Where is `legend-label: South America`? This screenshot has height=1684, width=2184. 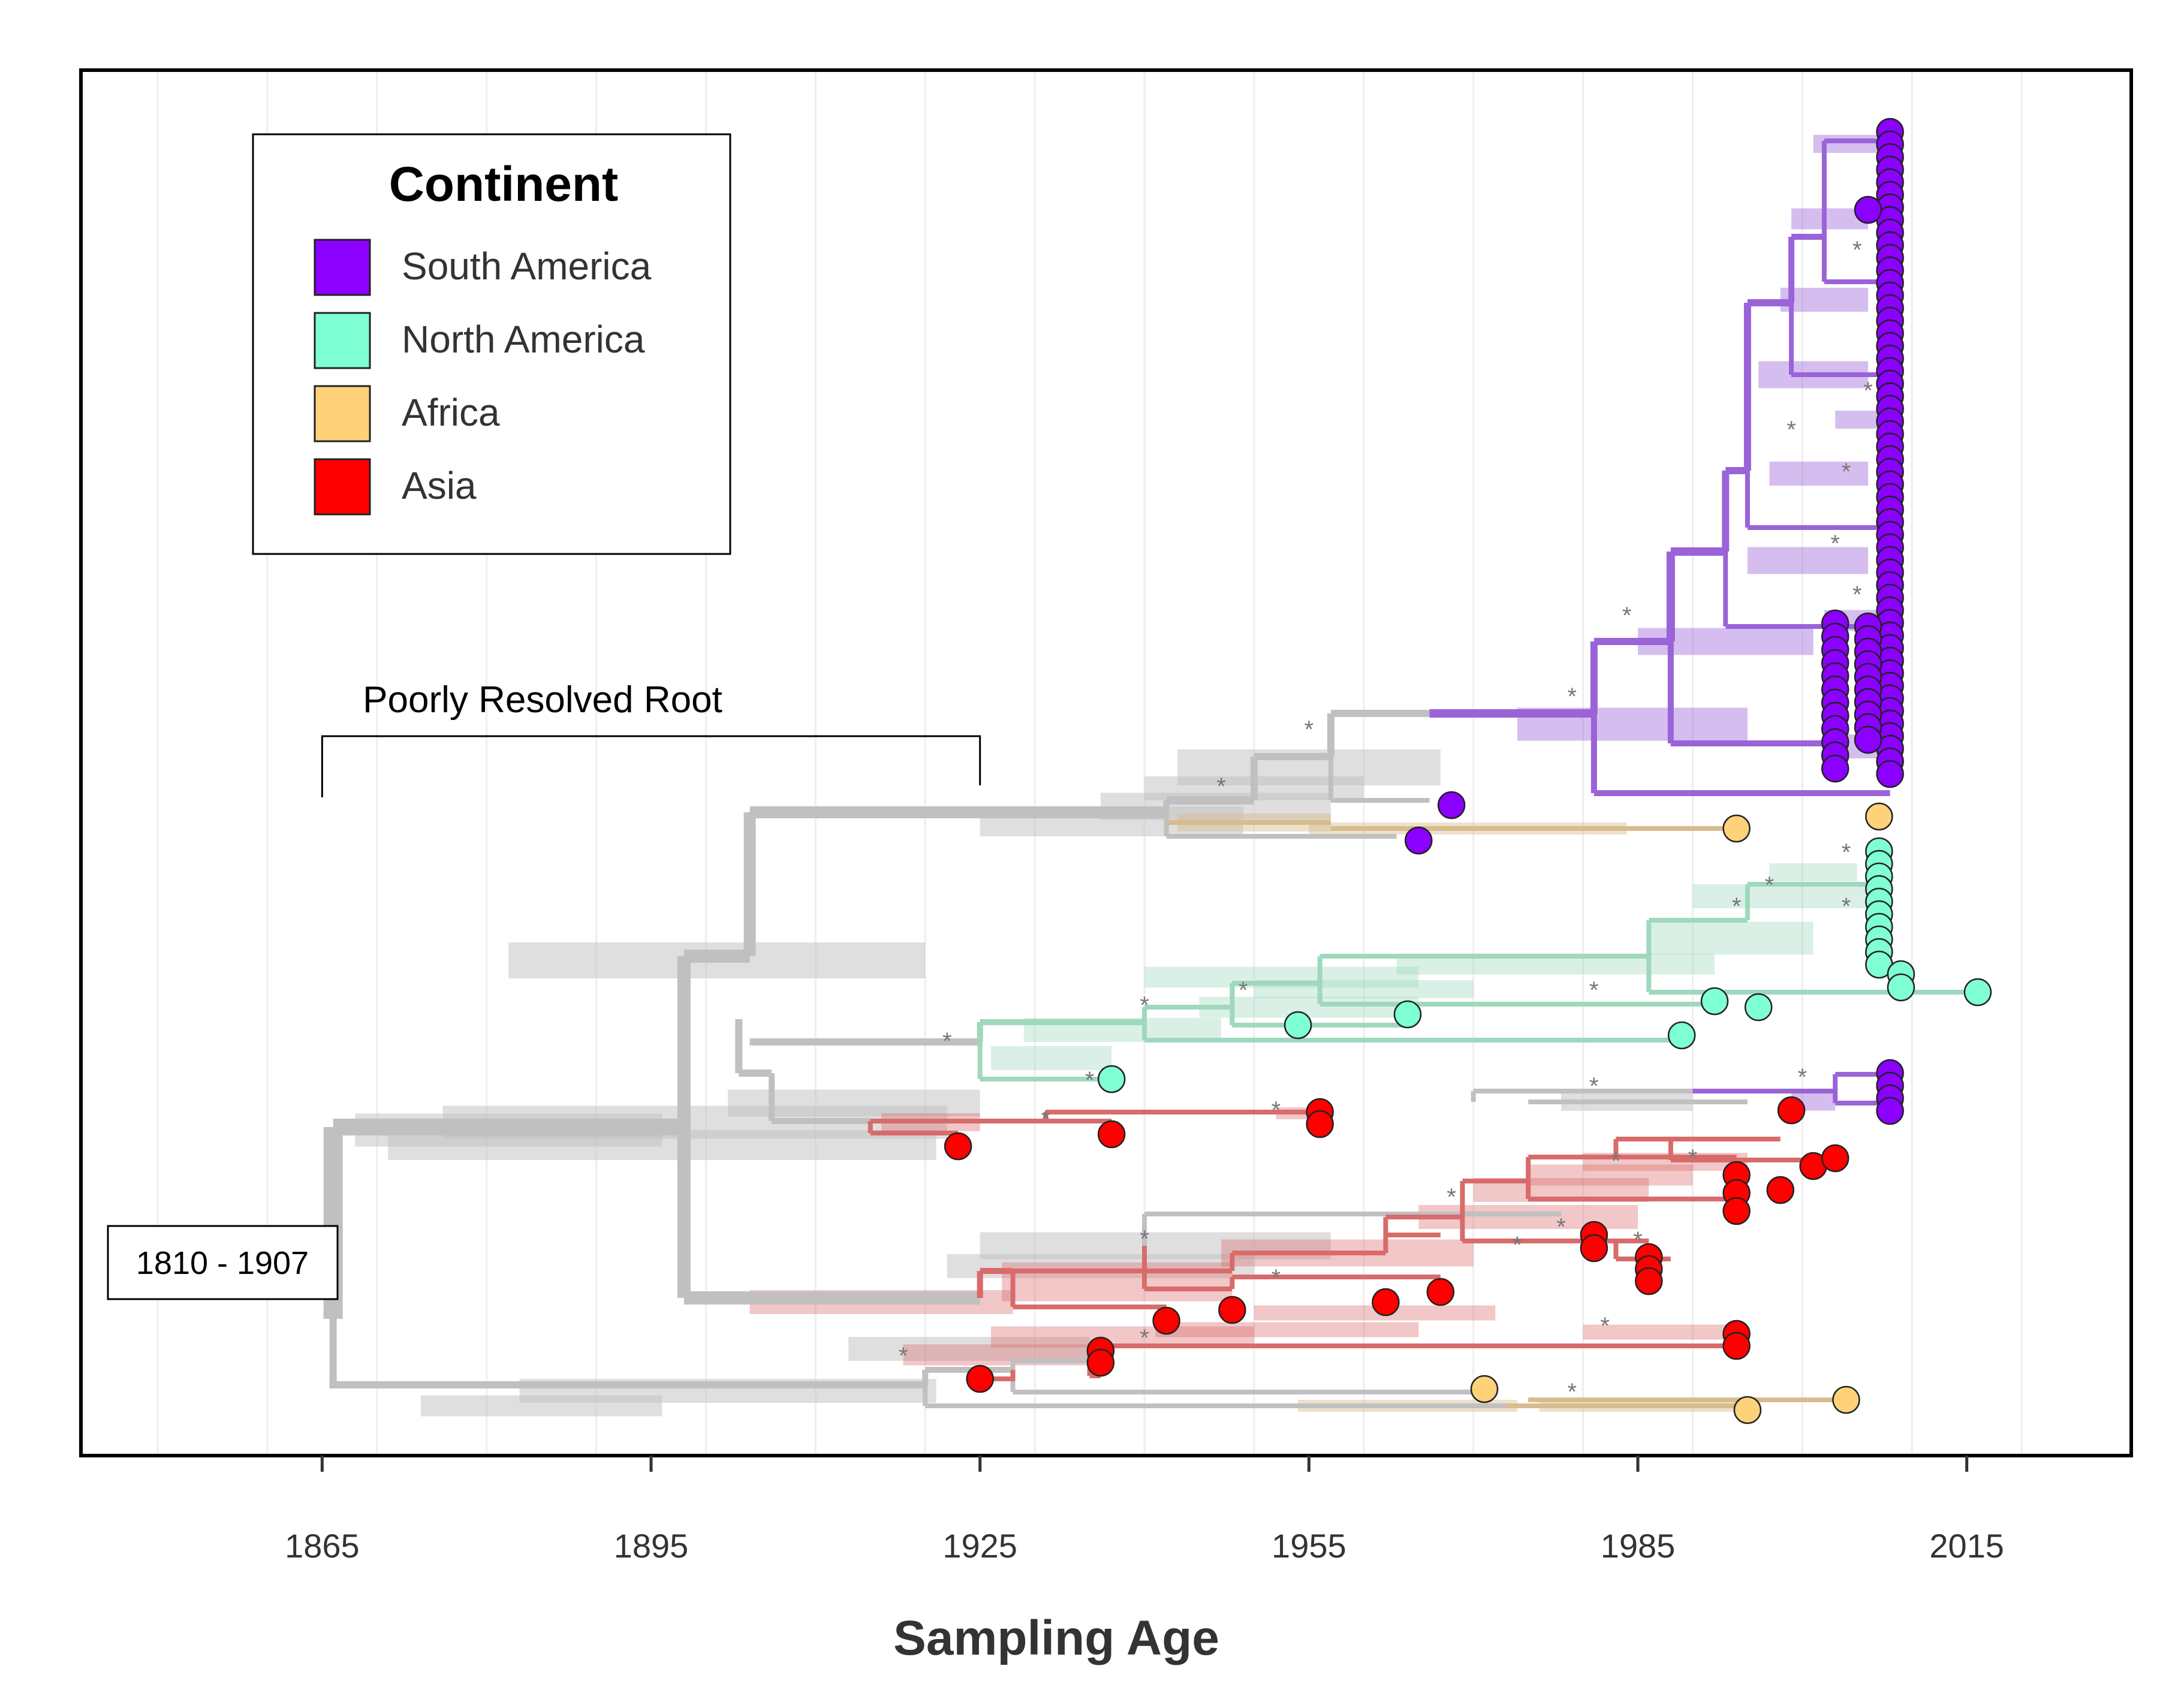
legend-label: South America is located at coordinates (527, 266).